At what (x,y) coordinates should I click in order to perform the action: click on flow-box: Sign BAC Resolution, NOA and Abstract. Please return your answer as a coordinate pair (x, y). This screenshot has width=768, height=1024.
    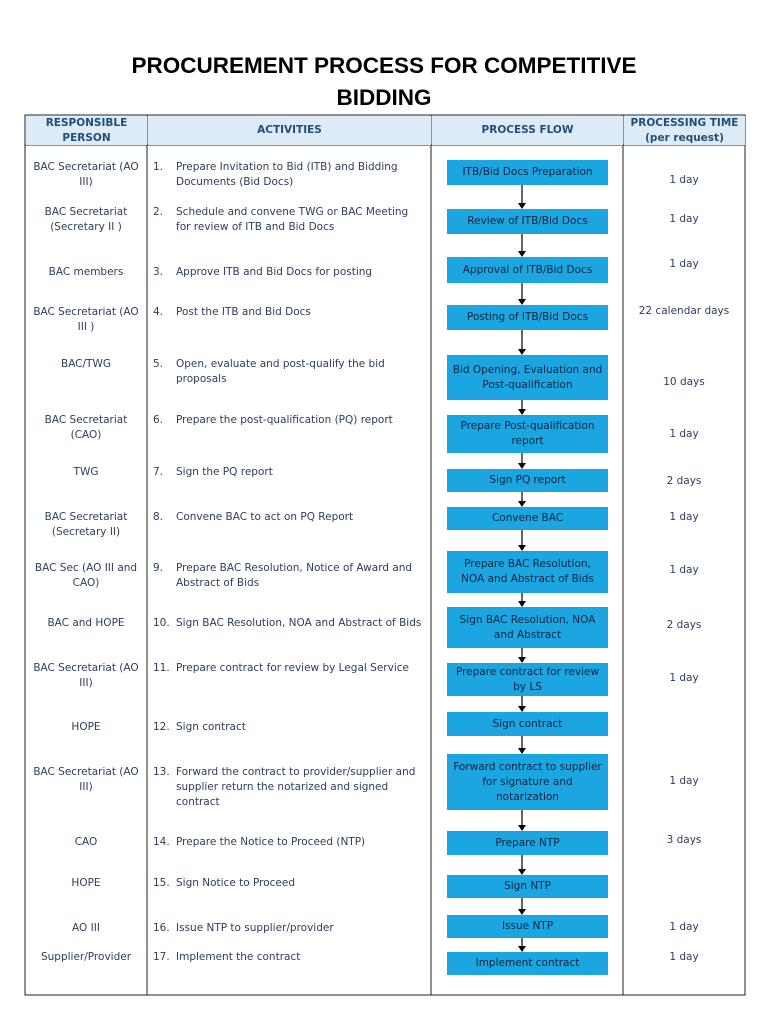
    Looking at the image, I should click on (527, 627).